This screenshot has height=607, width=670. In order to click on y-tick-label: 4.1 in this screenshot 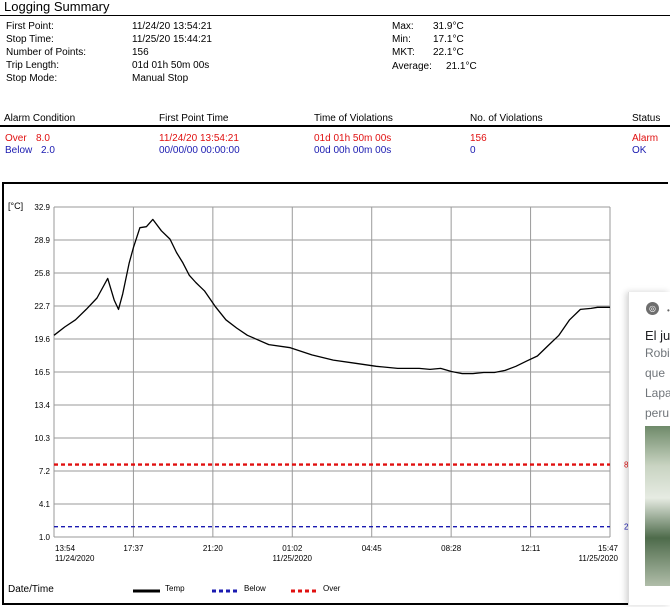, I will do `click(45, 504)`.